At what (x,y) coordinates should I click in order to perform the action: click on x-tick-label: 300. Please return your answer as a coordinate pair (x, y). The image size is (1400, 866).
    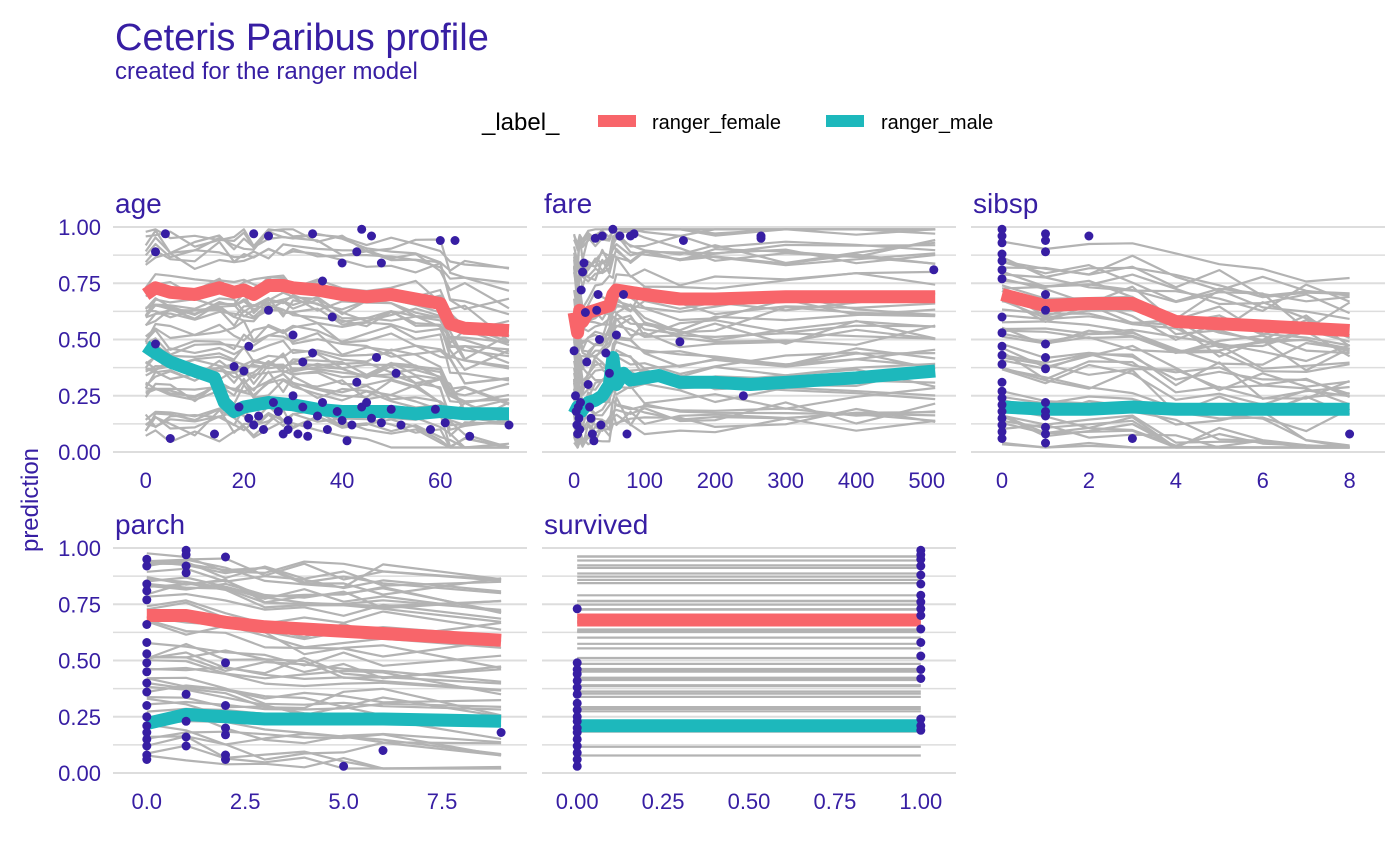
    Looking at the image, I should click on (785, 480).